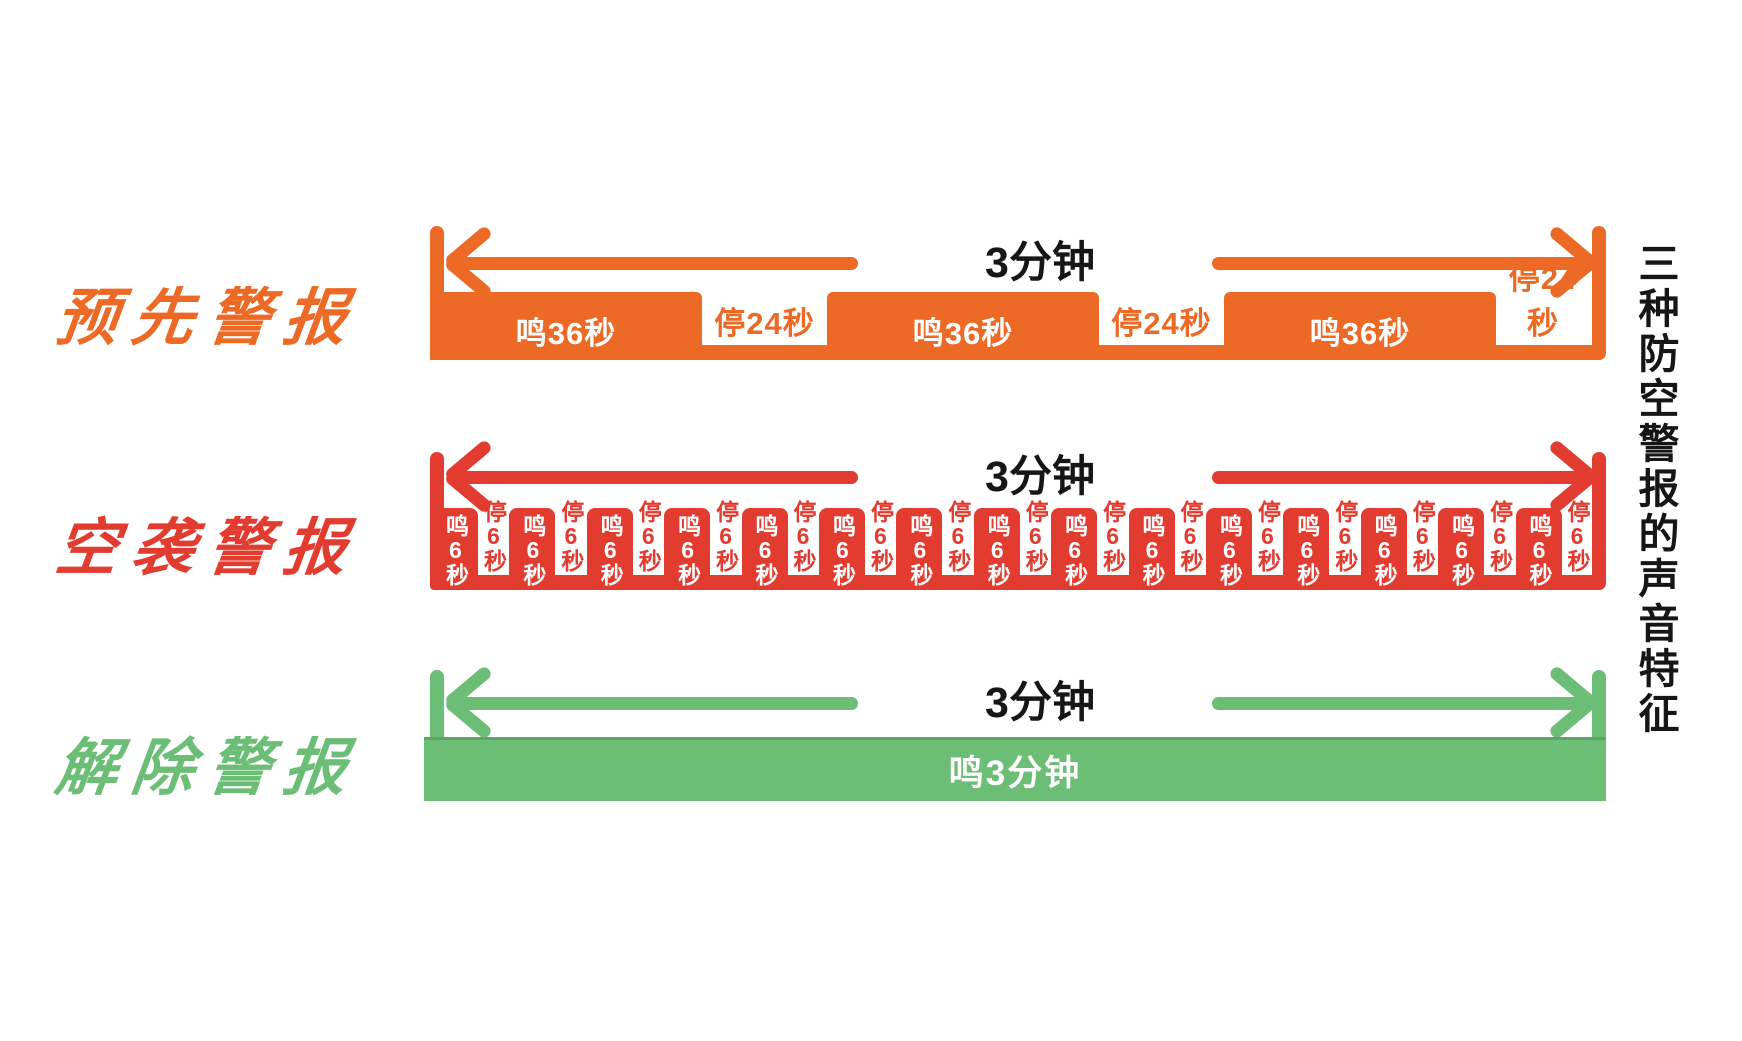 The height and width of the screenshot is (1041, 1742). I want to click on all-clear-sound-label: 鸣3分钟, so click(1015, 773).